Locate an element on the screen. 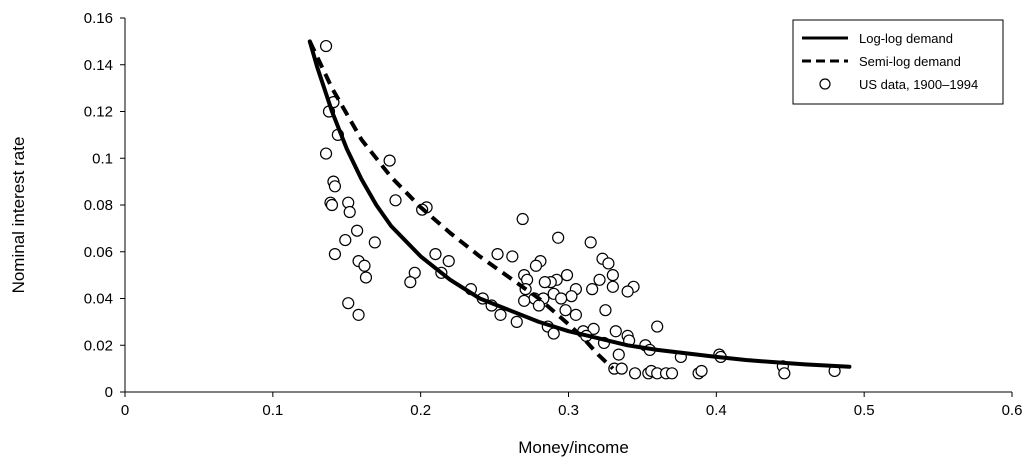 This screenshot has width=1032, height=461. y-ticks: 0 0.02 0.04 0.06 0.08 0.1 0.12 0.14 0.16 is located at coordinates (104, 205).